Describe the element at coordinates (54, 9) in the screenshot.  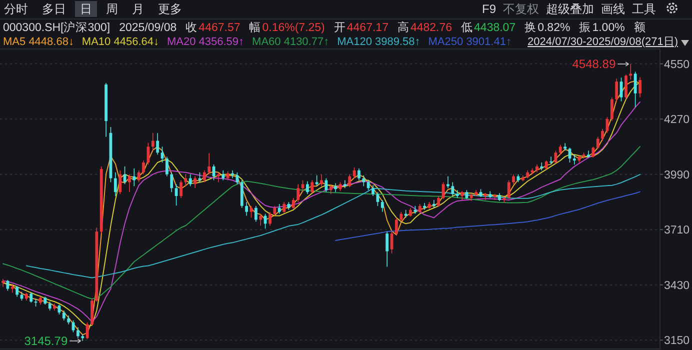
I see `text: 多日` at that location.